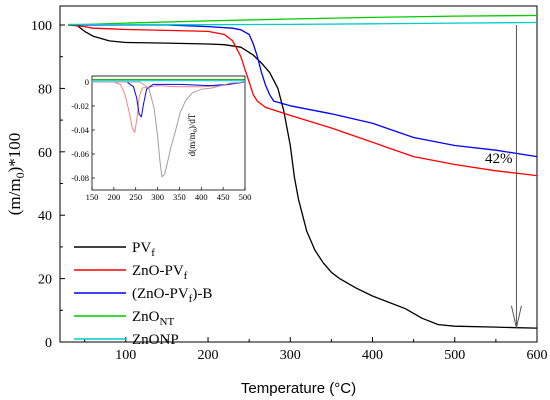  Describe the element at coordinates (153, 318) in the screenshot. I see `legend-label: ZnONT` at that location.